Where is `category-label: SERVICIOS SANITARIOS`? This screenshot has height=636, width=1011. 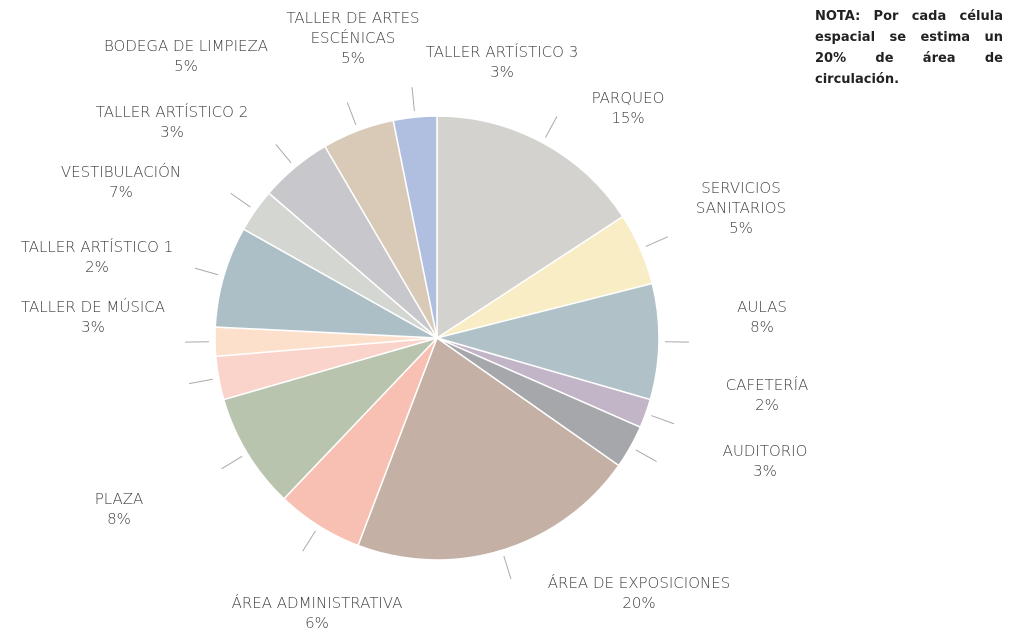 category-label: SERVICIOS SANITARIOS is located at coordinates (741, 198).